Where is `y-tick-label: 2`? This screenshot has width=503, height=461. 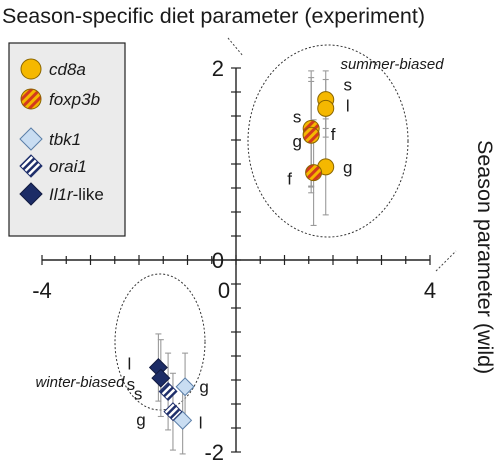 y-tick-label: 2 is located at coordinates (218, 68).